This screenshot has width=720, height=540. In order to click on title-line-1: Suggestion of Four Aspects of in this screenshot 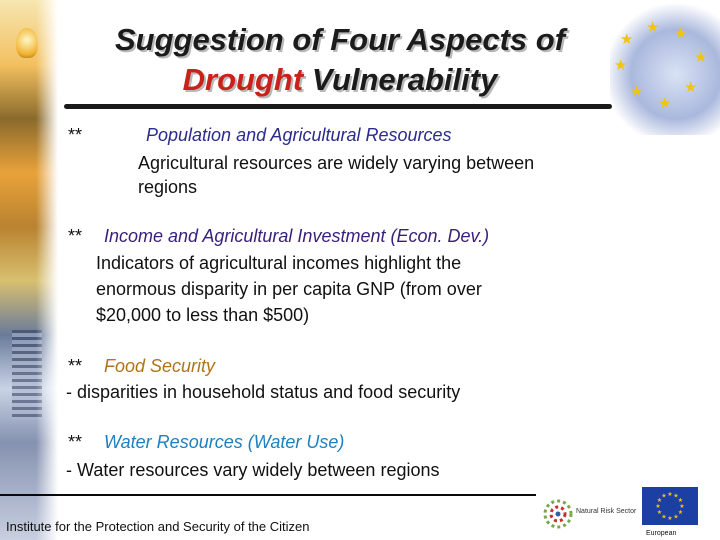, I will do `click(340, 39)`.